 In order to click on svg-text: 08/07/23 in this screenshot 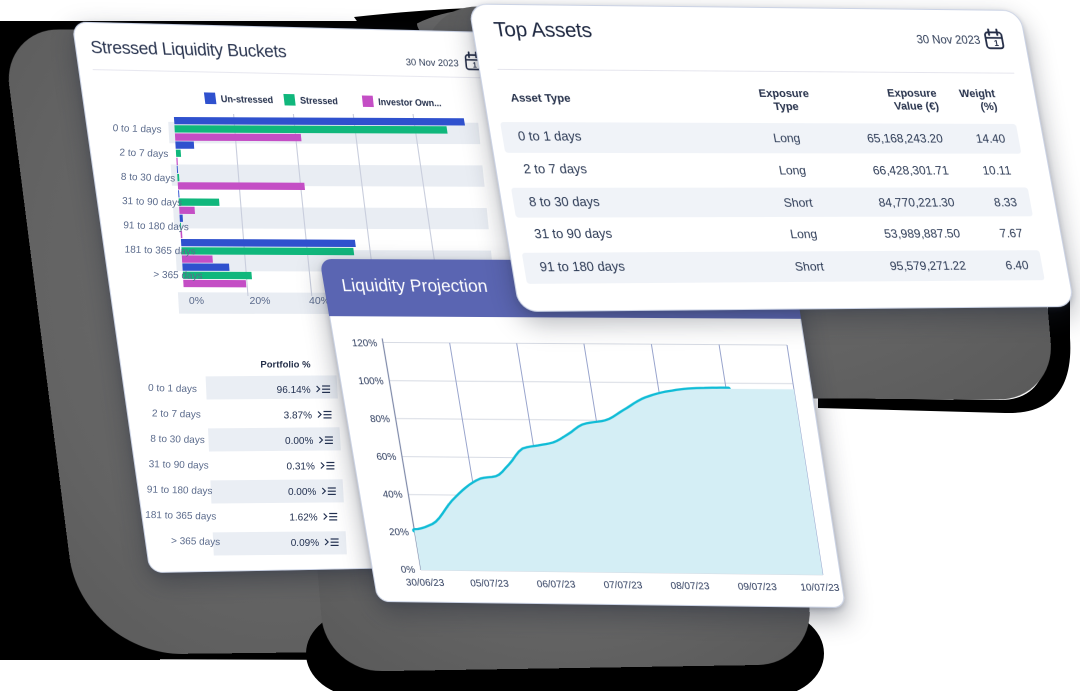, I will do `click(690, 586)`.